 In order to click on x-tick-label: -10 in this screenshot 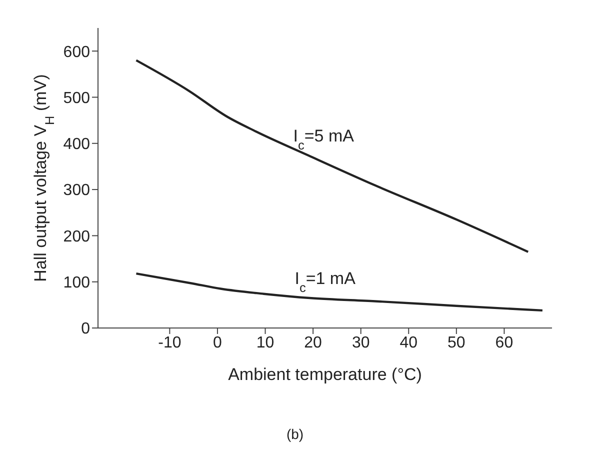, I will do `click(170, 343)`.